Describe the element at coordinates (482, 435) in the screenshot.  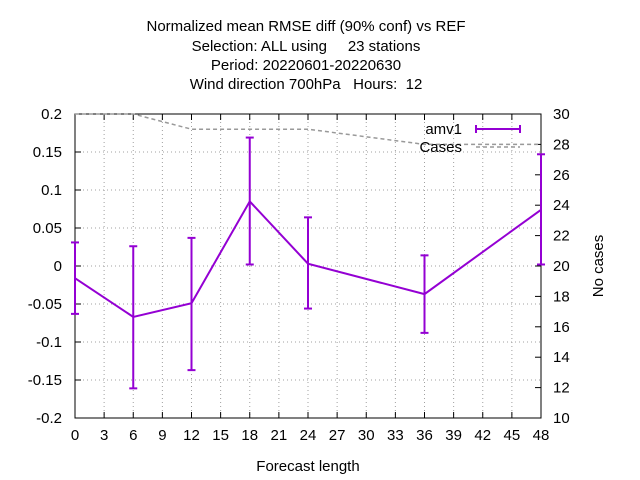
I see `x-tick-label: 42` at that location.